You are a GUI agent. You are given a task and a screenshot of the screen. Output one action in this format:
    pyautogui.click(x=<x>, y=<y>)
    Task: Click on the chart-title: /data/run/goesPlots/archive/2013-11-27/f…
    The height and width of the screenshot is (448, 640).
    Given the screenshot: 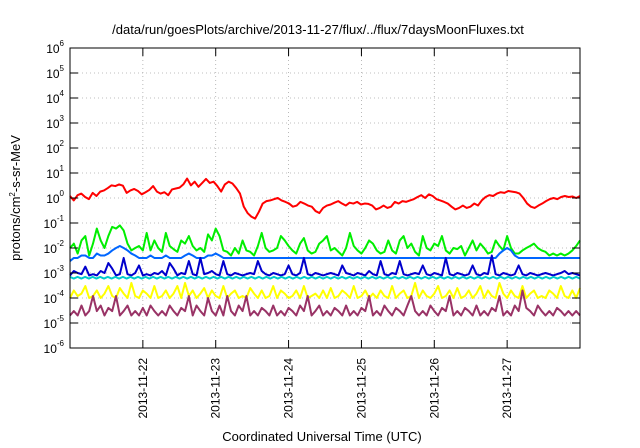 What is the action you would take?
    pyautogui.click(x=318, y=29)
    